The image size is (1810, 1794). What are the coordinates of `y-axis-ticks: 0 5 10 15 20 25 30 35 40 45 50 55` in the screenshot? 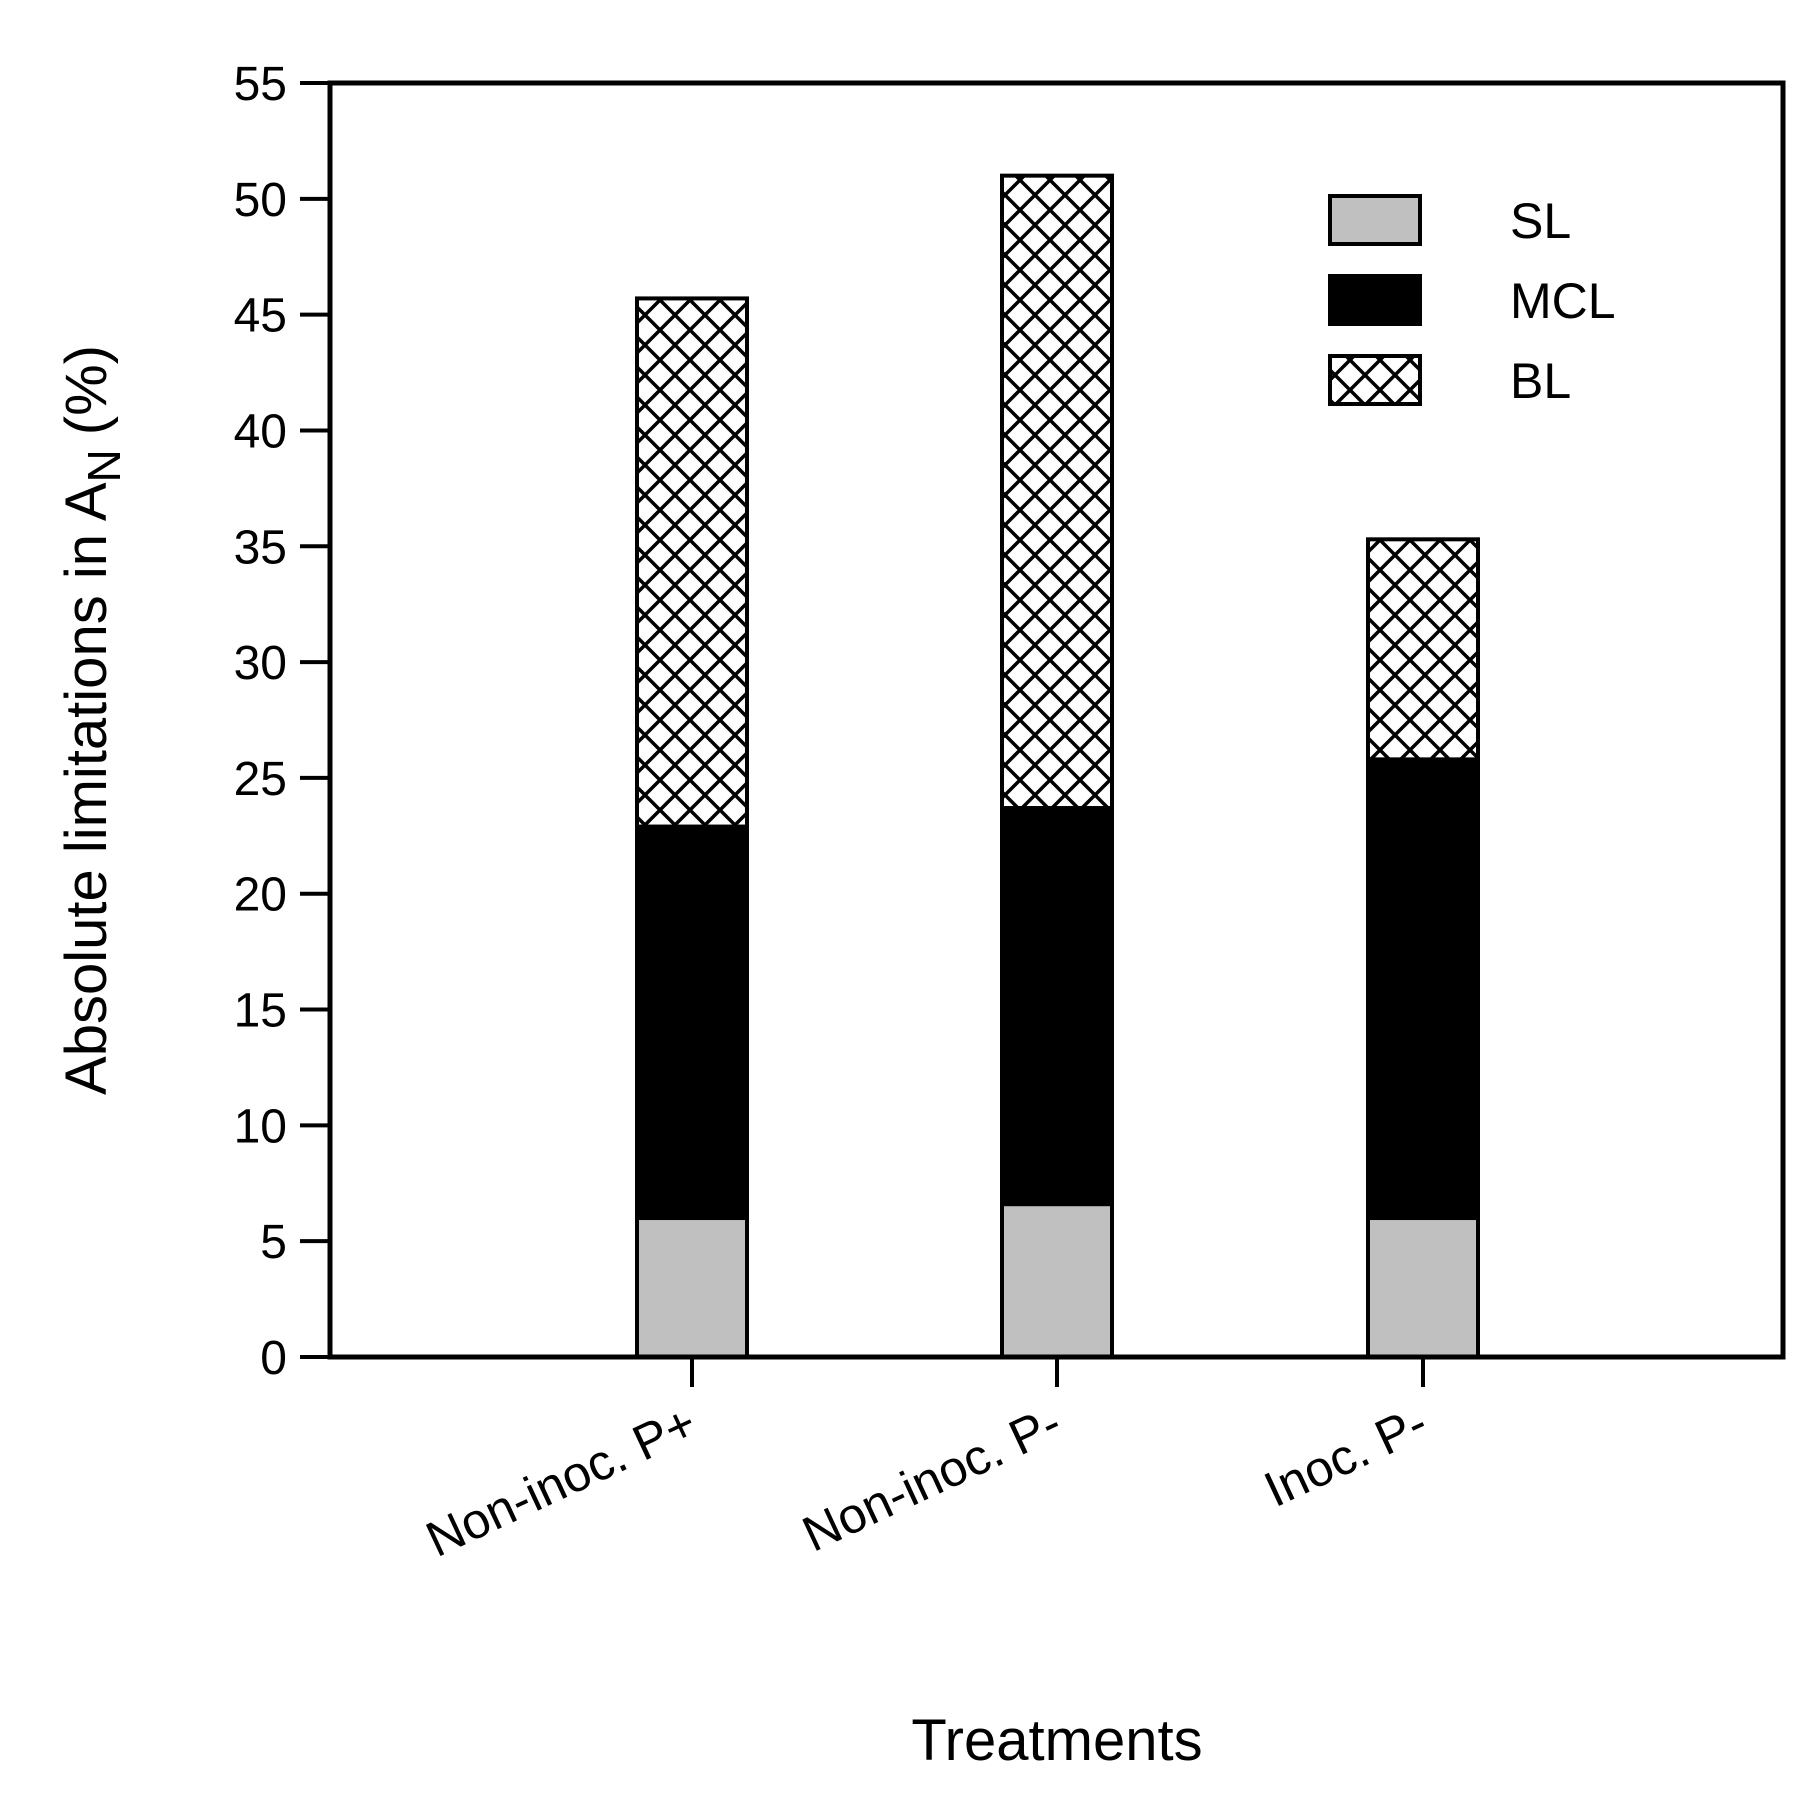 It's located at (282, 721).